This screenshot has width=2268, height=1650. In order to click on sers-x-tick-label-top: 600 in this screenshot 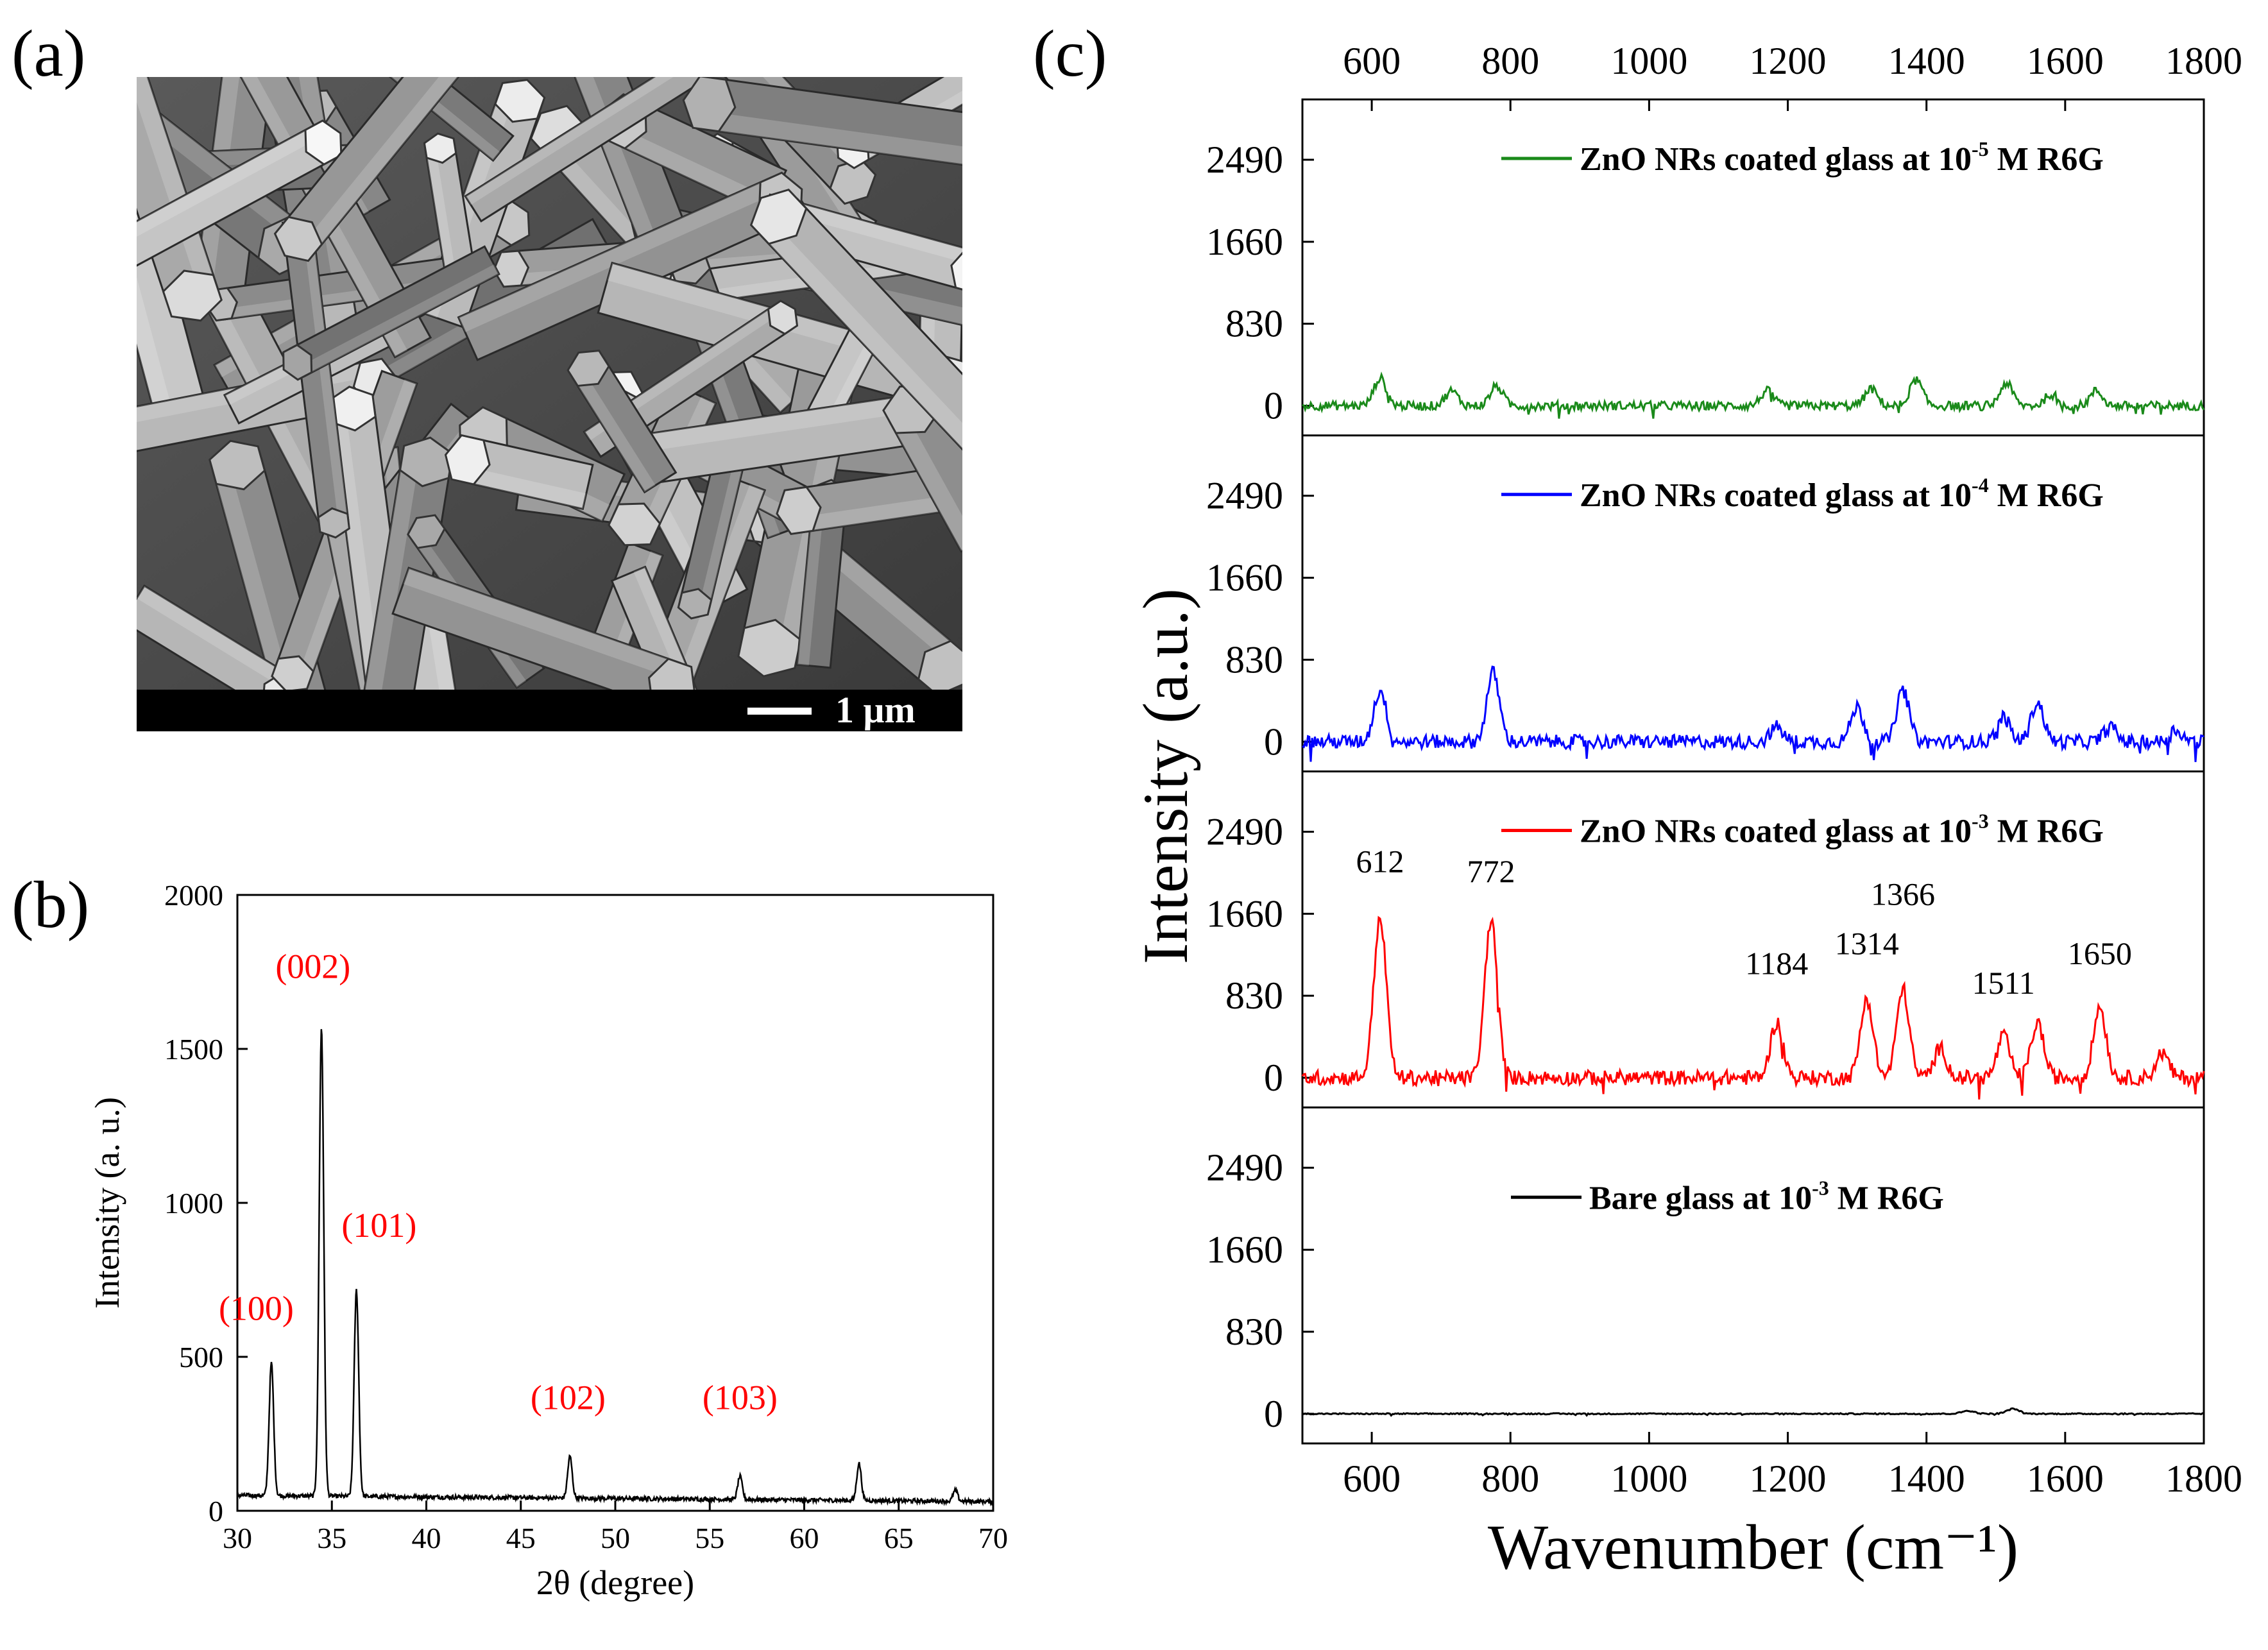, I will do `click(1372, 61)`.